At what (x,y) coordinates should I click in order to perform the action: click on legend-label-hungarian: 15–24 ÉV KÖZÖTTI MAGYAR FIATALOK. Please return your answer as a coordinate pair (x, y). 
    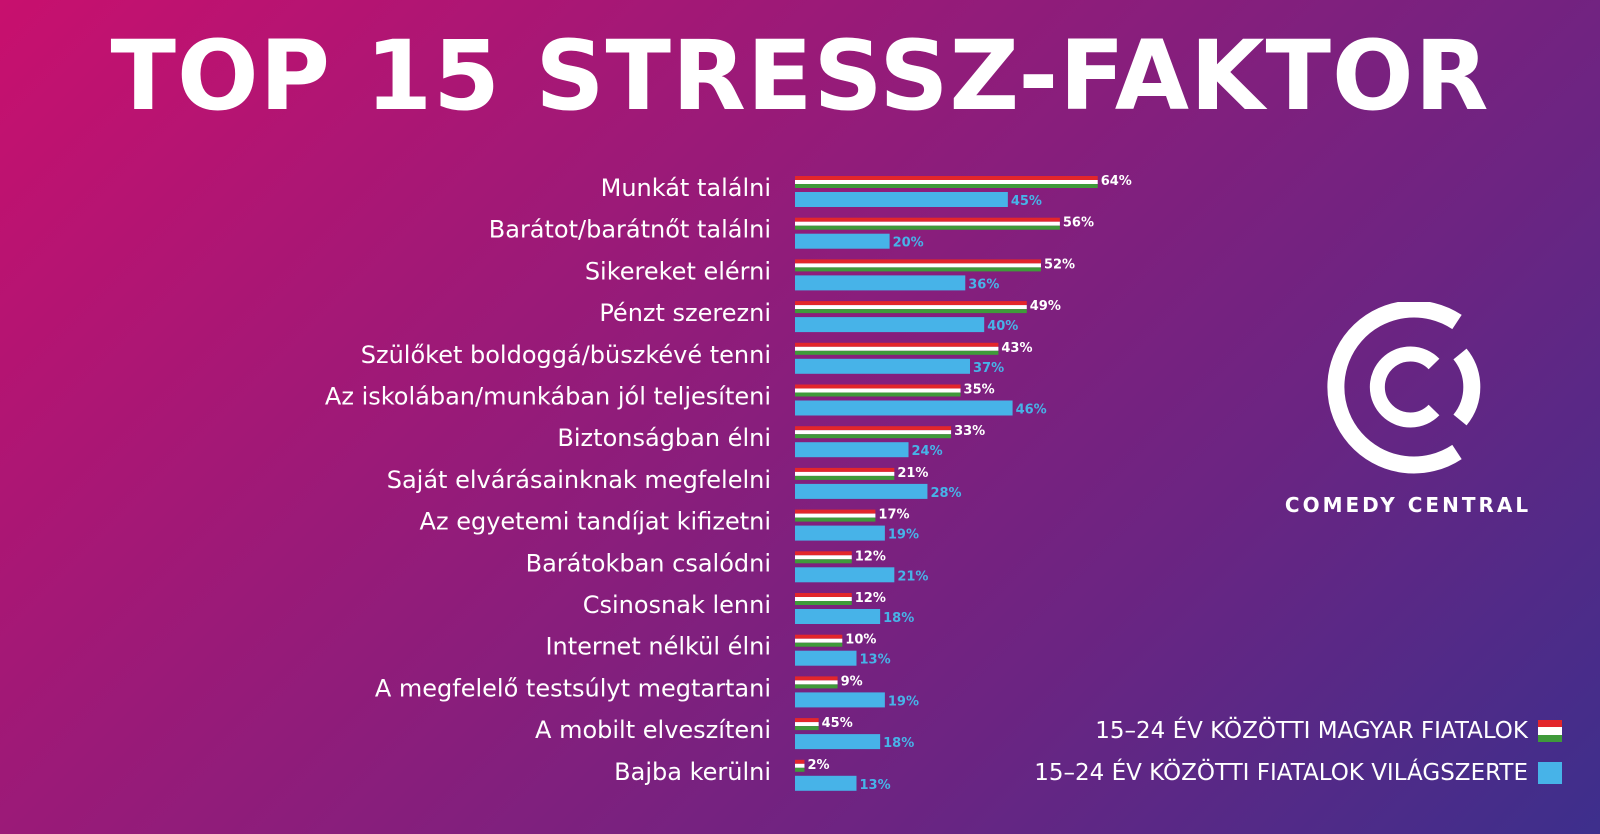
    Looking at the image, I should click on (1311, 731).